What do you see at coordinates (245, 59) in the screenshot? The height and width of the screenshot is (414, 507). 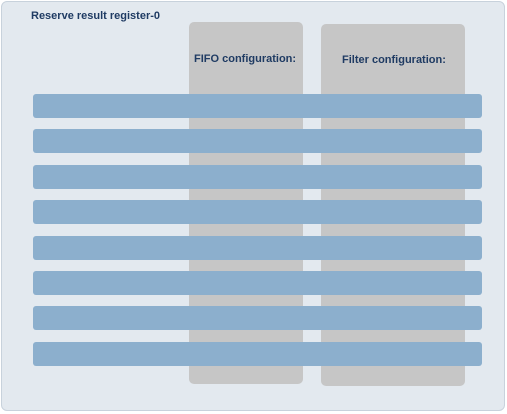 I see `fifo-configuration-label: FIFO configuration:` at bounding box center [245, 59].